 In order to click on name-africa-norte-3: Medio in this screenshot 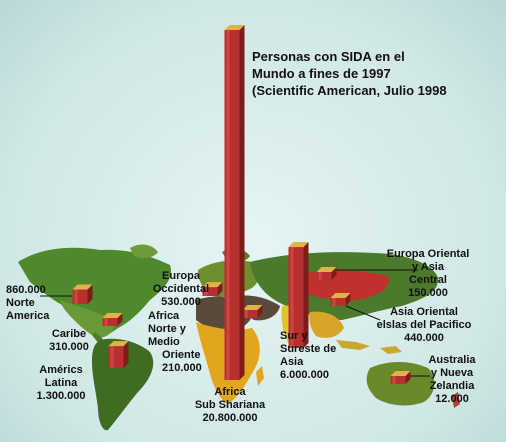, I will do `click(164, 342)`.